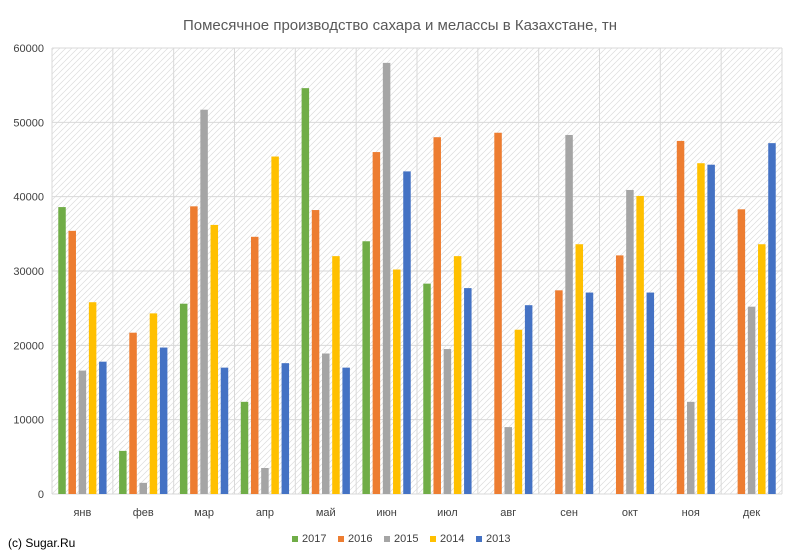 Image resolution: width=800 pixels, height=560 pixels. Describe the element at coordinates (28, 198) in the screenshot. I see `y-tick-label: 40000` at that location.